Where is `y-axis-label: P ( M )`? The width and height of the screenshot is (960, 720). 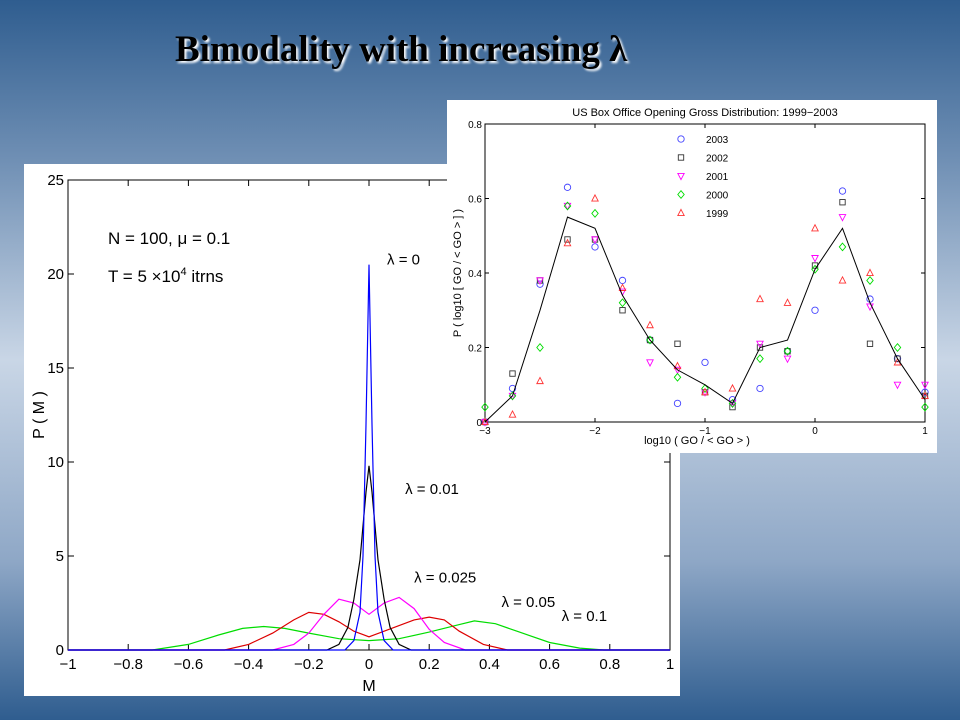 y-axis-label: P ( M ) is located at coordinates (39, 415).